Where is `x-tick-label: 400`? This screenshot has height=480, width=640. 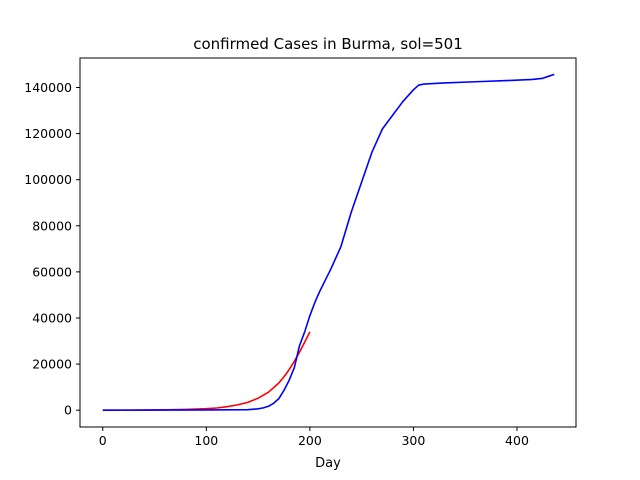 x-tick-label: 400 is located at coordinates (517, 440).